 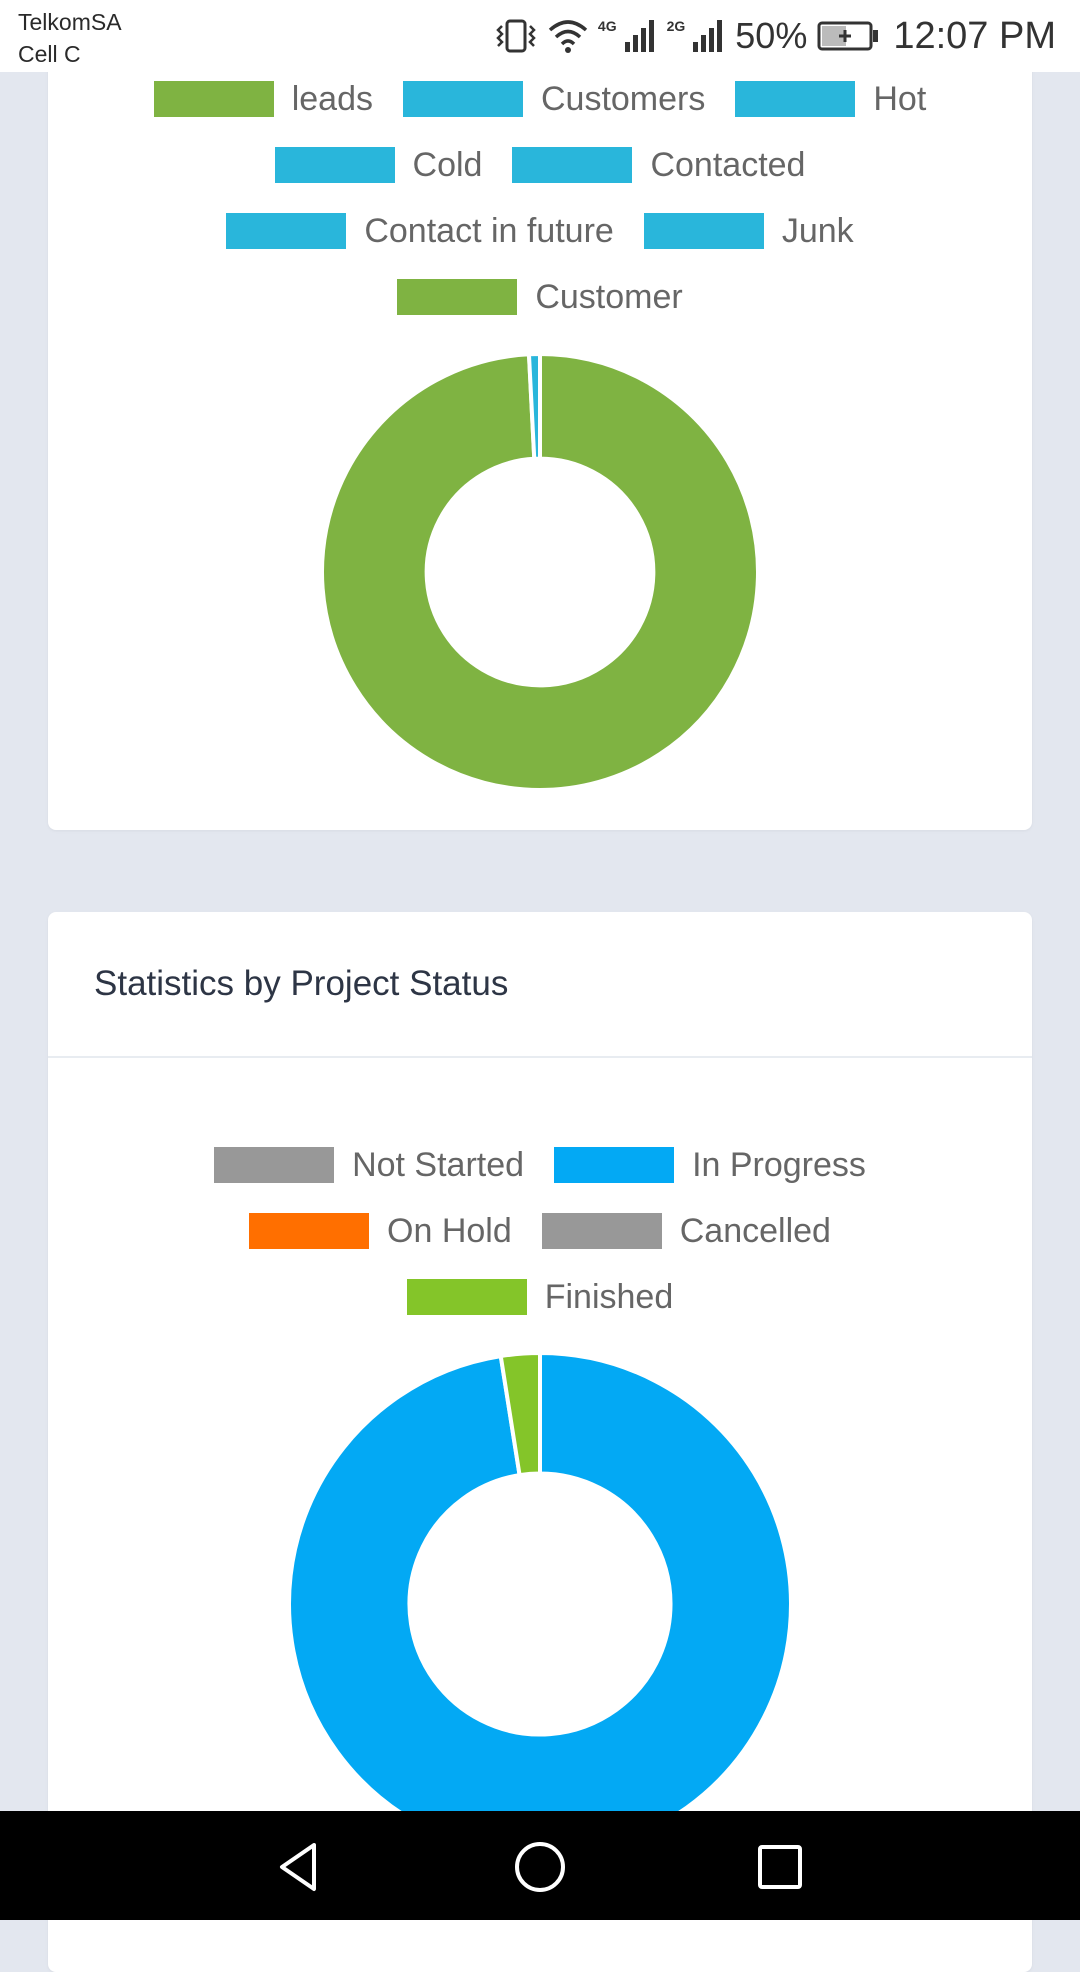 I want to click on legend-item-cancelled: Cancelled, so click(x=686, y=1231).